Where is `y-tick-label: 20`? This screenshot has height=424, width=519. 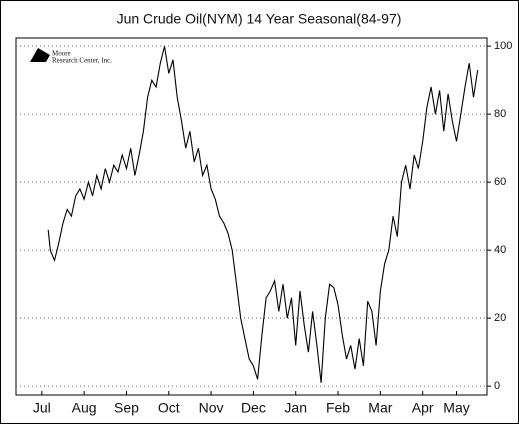 y-tick-label: 20 is located at coordinates (500, 318).